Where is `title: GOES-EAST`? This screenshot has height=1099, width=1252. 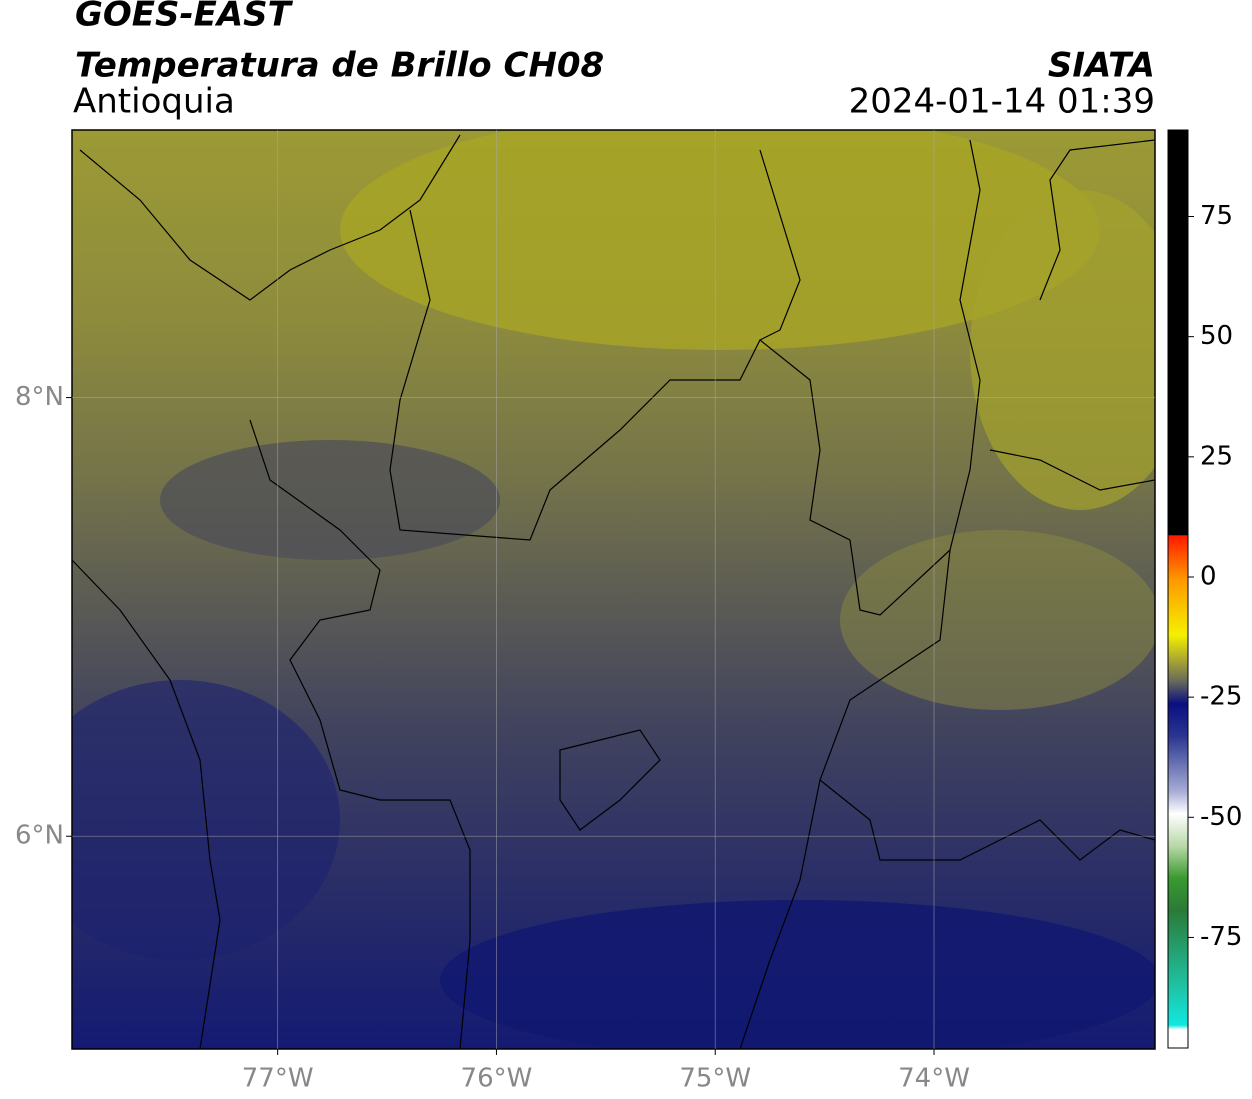 title: GOES-EAST is located at coordinates (184, 17).